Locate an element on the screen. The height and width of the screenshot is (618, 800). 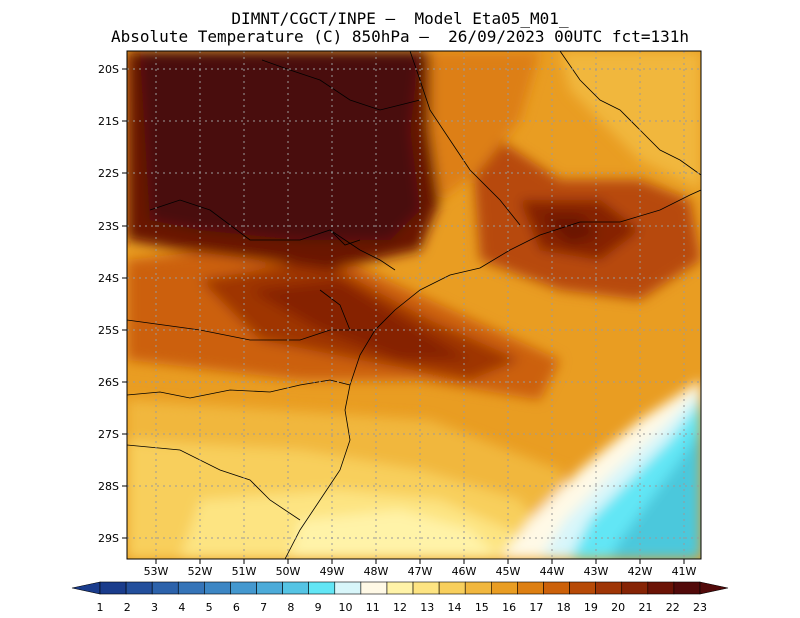
colorbar-label: 3 is located at coordinates (154, 607).